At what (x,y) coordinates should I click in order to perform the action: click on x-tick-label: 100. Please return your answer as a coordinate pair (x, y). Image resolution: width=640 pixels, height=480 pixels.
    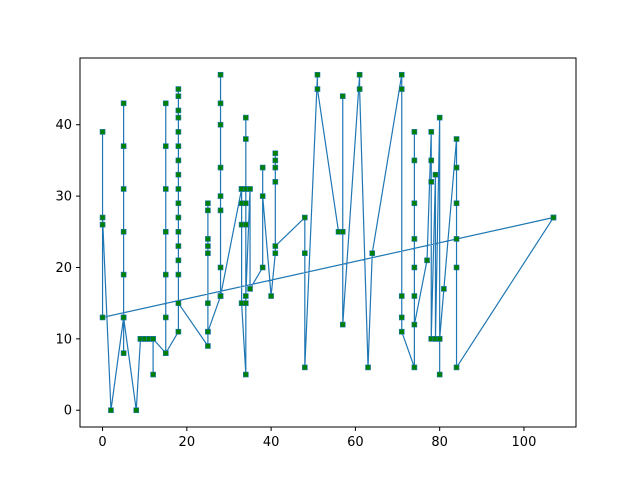
    Looking at the image, I should click on (524, 442).